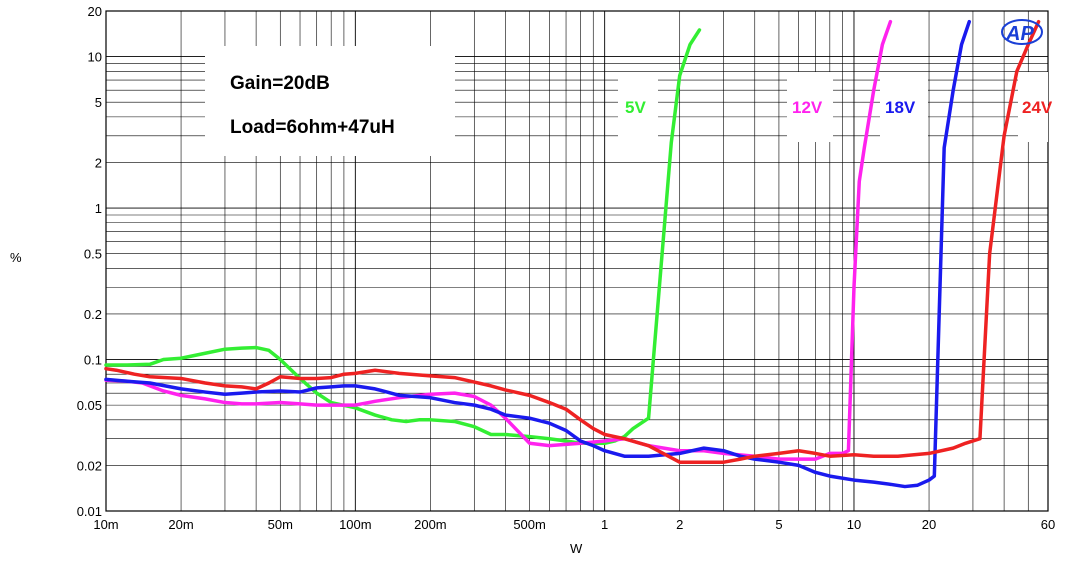 The image size is (1065, 562). I want to click on y-tick-label: 0.01, so click(89, 511).